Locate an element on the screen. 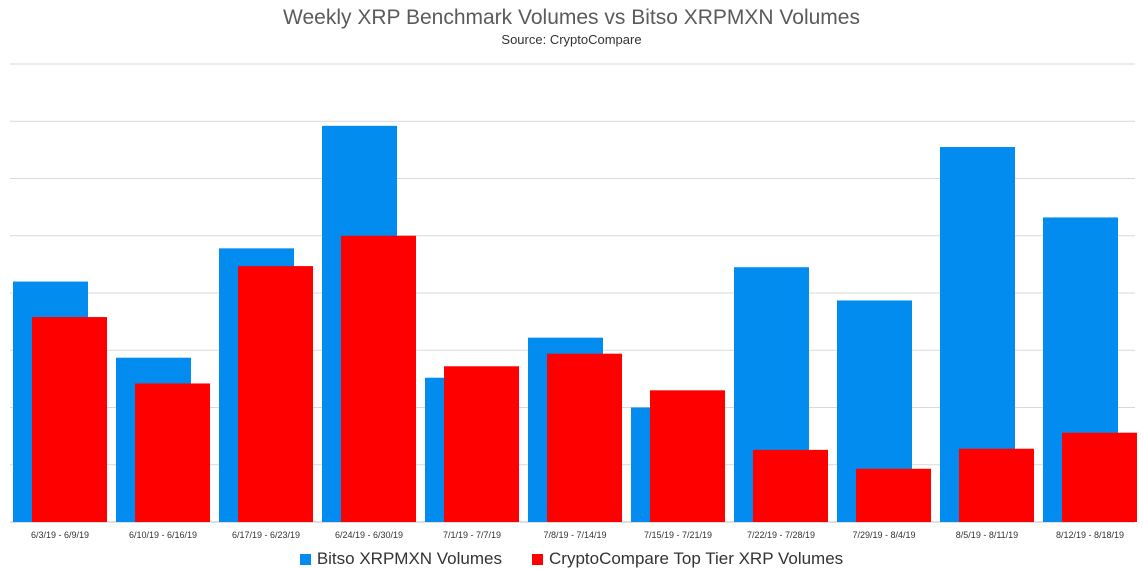 The width and height of the screenshot is (1143, 569). legend-label-cryptocompare: CryptoCompare Top Tier XRP Volumes is located at coordinates (696, 558).